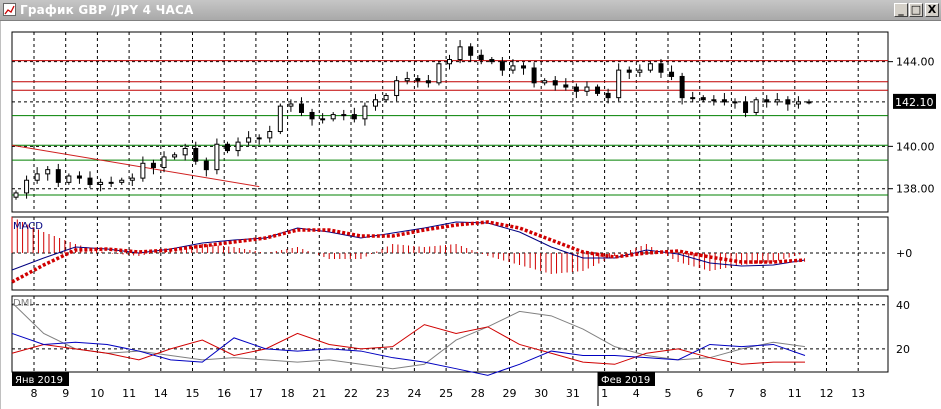 The image size is (941, 409). What do you see at coordinates (668, 393) in the screenshot?
I see `day-label: 5` at bounding box center [668, 393].